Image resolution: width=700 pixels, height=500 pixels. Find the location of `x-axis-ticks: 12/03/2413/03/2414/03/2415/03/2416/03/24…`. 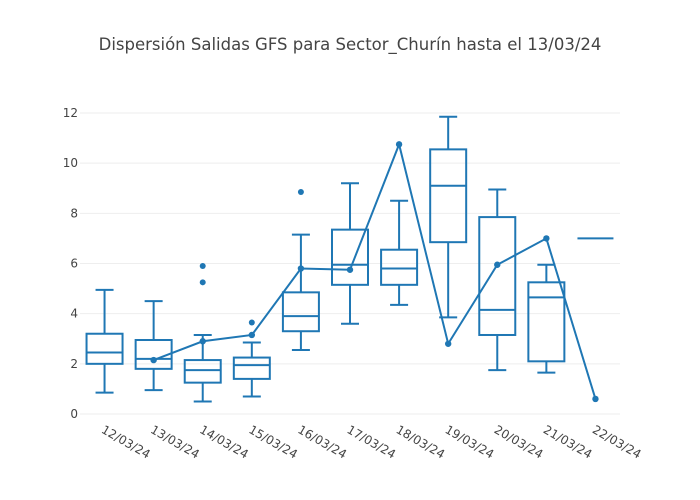

x-axis-ticks: 12/03/2413/03/2414/03/2415/03/2416/03/24… is located at coordinates (371, 441).